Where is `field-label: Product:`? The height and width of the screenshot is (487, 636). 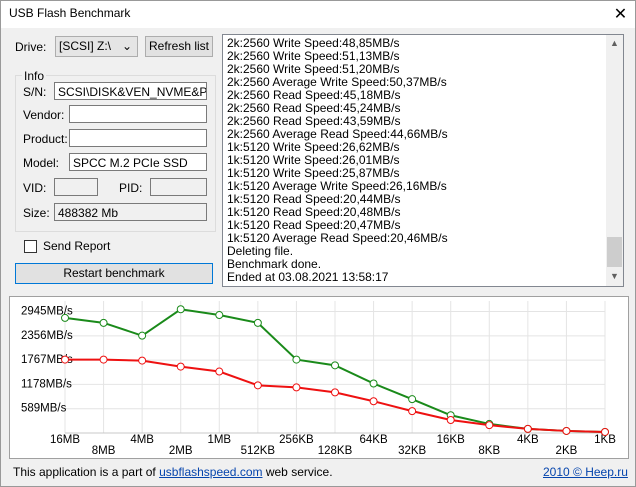 field-label: Product: is located at coordinates (45, 139).